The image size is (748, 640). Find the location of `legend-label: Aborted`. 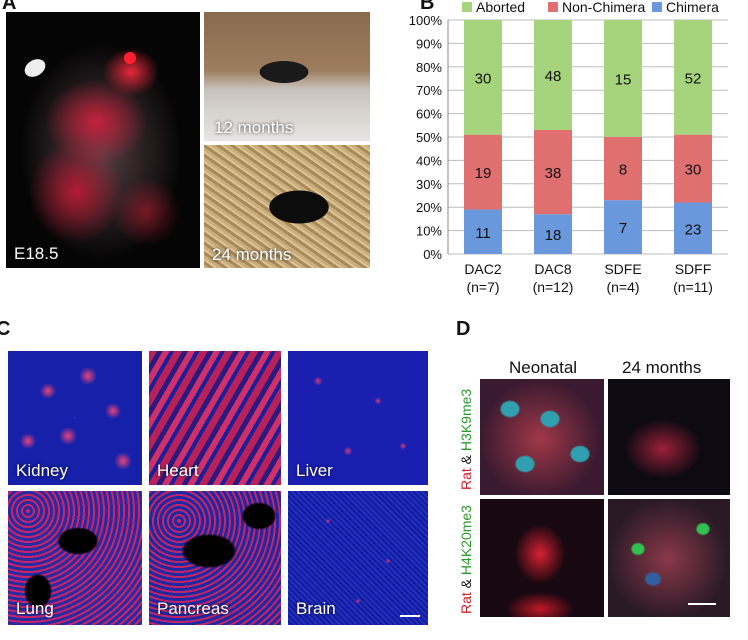

legend-label: Aborted is located at coordinates (500, 7).